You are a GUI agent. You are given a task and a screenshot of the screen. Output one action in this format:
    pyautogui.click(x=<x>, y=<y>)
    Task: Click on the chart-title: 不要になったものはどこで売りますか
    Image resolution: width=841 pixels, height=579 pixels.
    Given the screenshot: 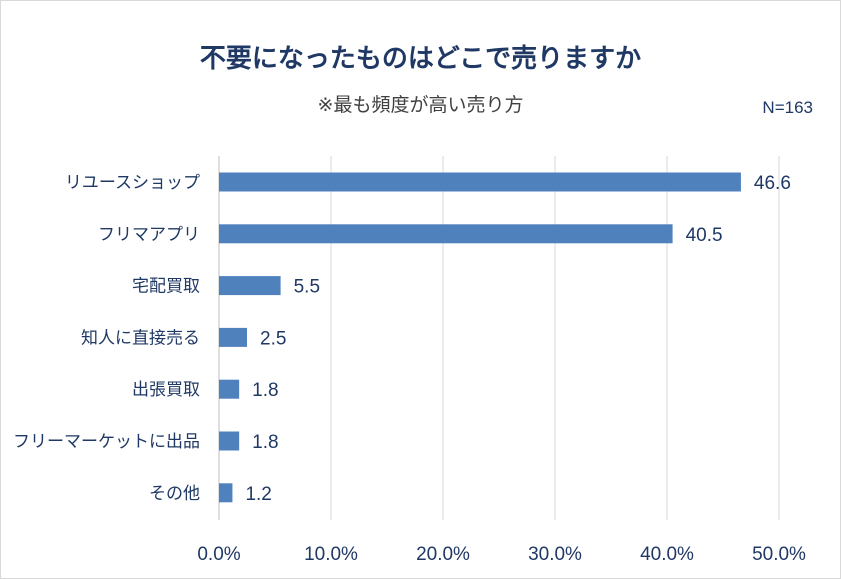 What is the action you would take?
    pyautogui.click(x=420, y=59)
    